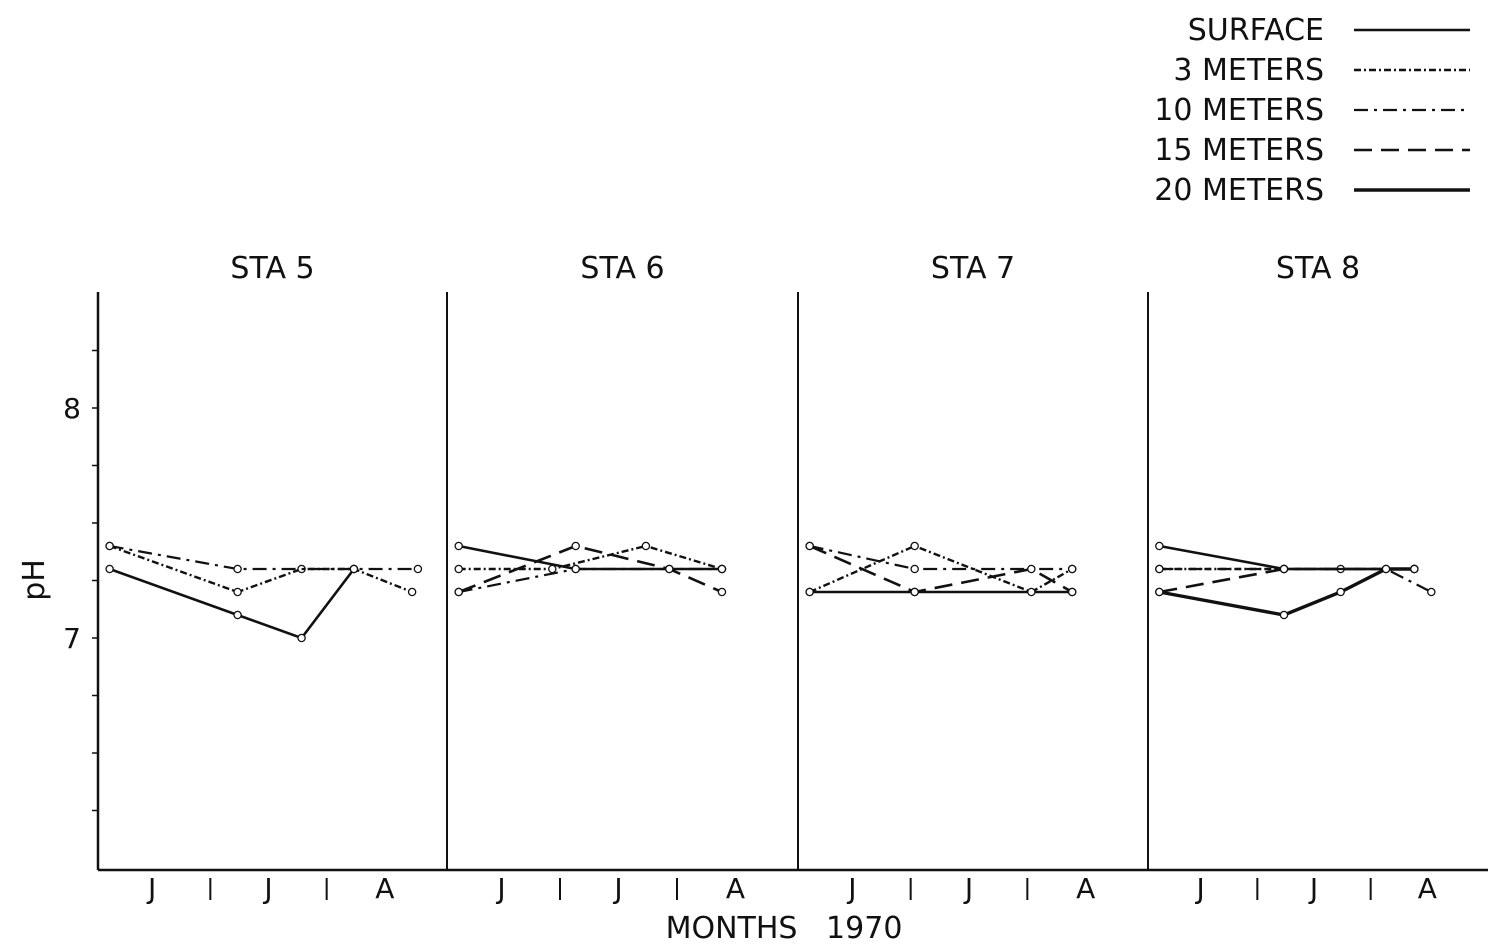 Image resolution: width=1488 pixels, height=948 pixels. What do you see at coordinates (973, 268) in the screenshot?
I see `panel-title: STA 7` at bounding box center [973, 268].